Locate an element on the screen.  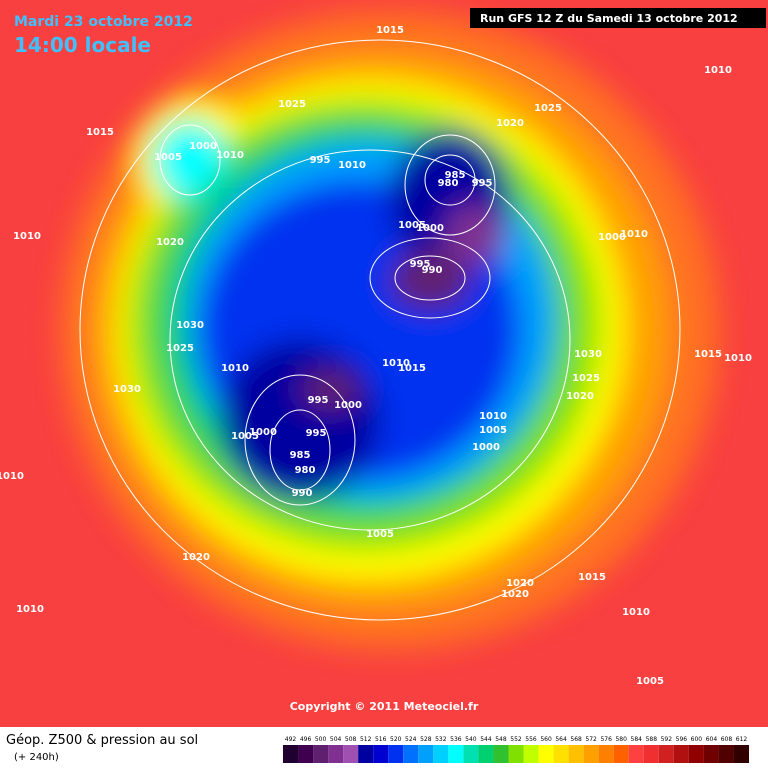
legend-label: 564 is located at coordinates (561, 739).